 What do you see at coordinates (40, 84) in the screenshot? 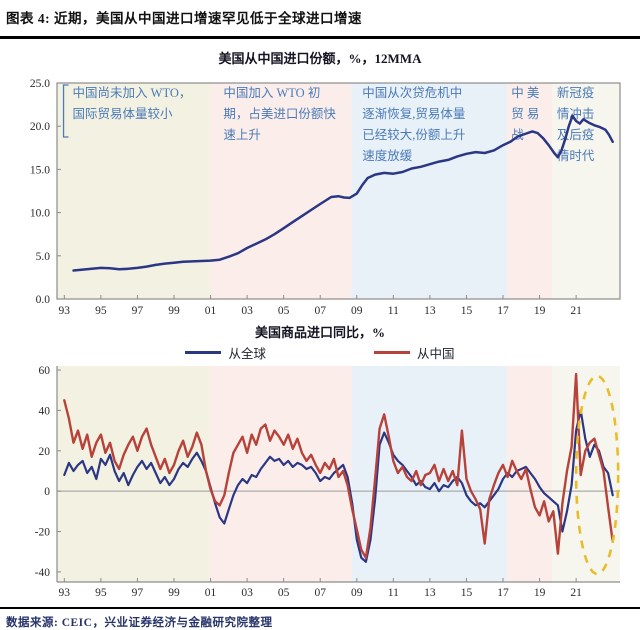
I see `y-tick-label: 25.0` at bounding box center [40, 84].